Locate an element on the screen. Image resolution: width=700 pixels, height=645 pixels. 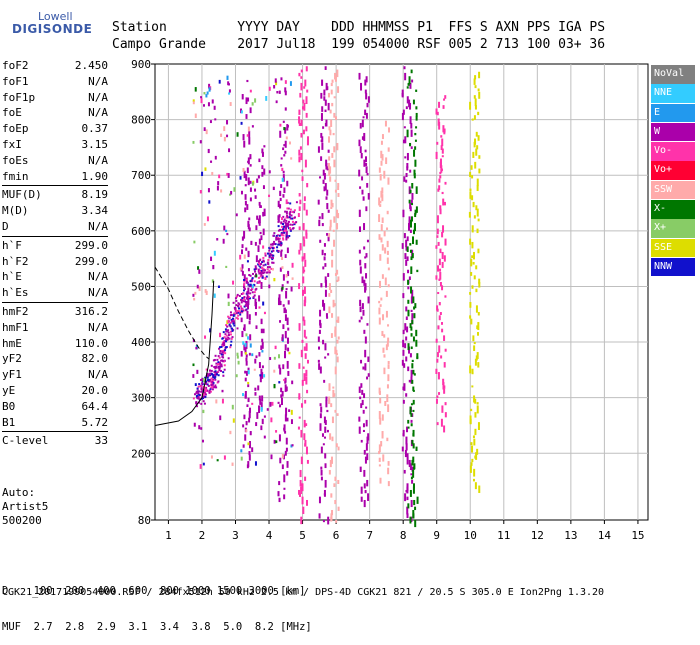
polarization-legend: NoVal NNE E W Vo- Vo+ SSW X- X+ SSE NNW is located at coordinates (673, 171).